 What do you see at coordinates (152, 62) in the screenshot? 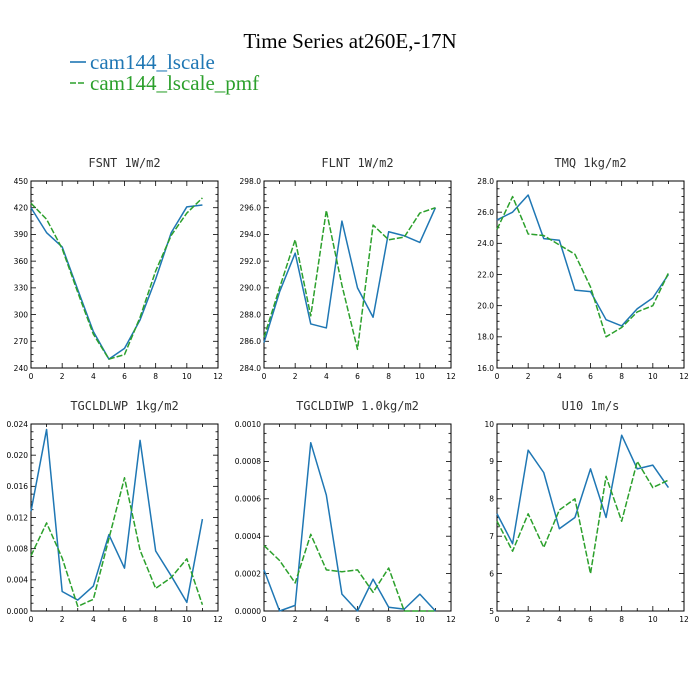
I see `legend-label: cam144_lscale` at bounding box center [152, 62].